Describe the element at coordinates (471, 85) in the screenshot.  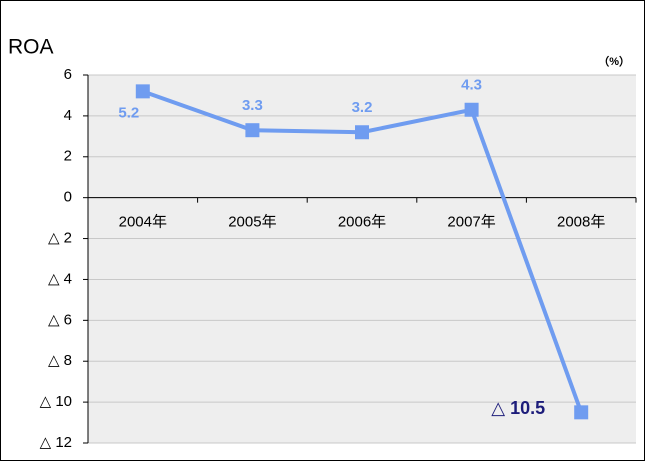
I see `value-label: 4.3` at that location.